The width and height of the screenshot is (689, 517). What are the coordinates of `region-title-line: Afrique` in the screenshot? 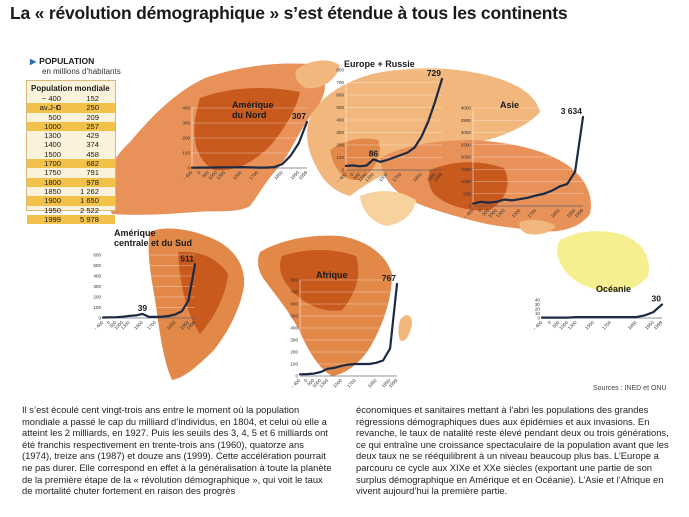 It's located at (332, 275).